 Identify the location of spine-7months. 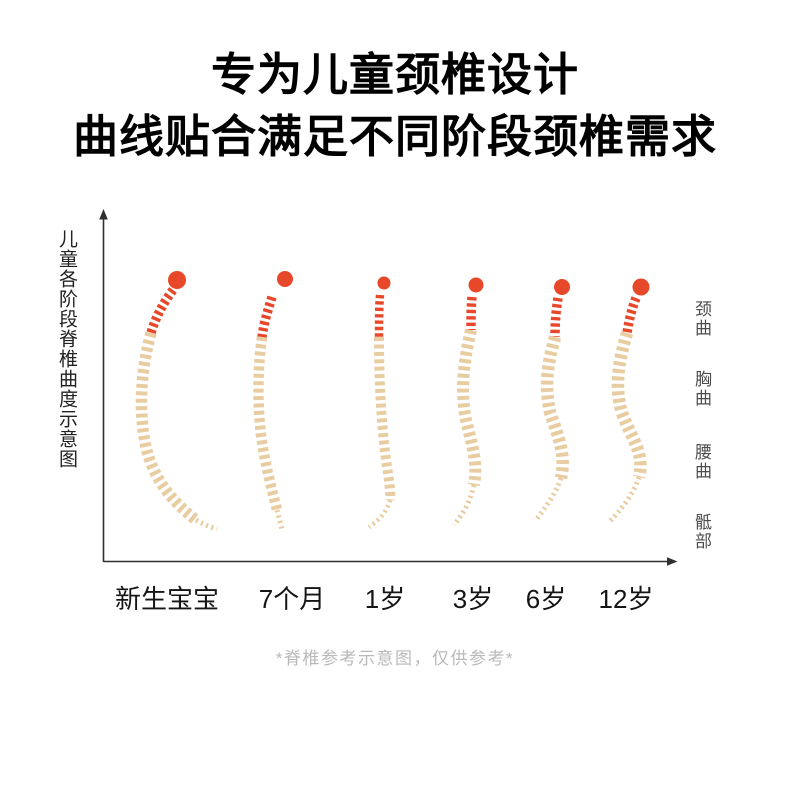
(273, 401).